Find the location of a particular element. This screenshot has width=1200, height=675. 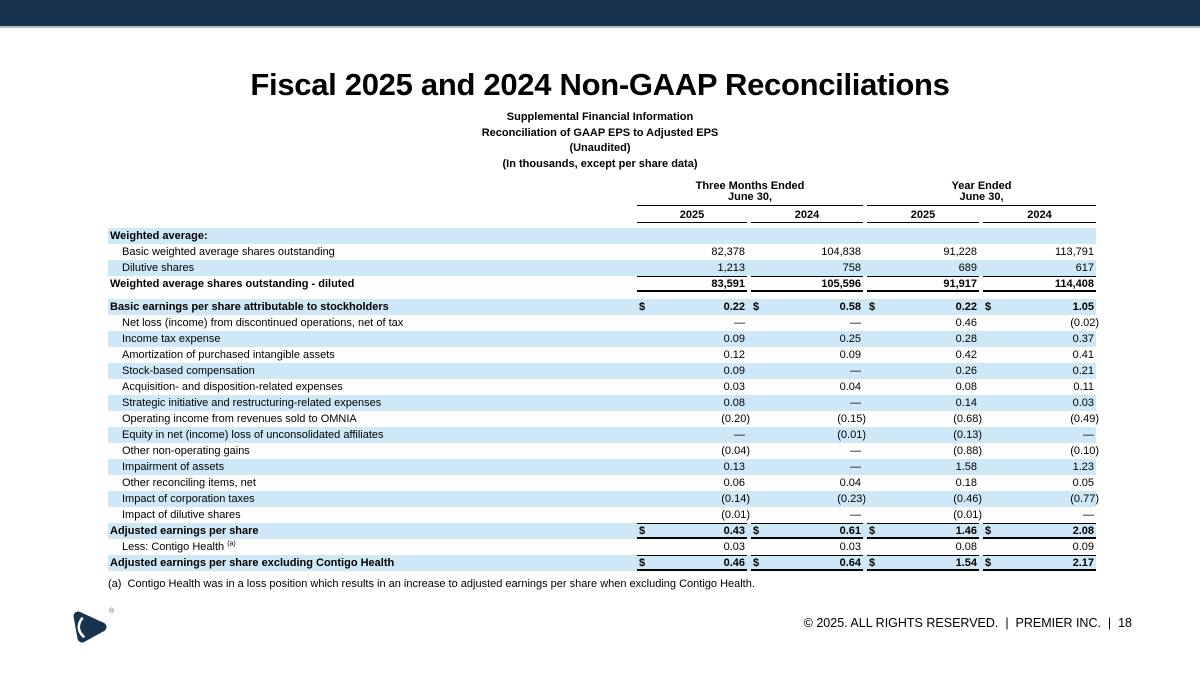

premier-logo is located at coordinates (90, 627).